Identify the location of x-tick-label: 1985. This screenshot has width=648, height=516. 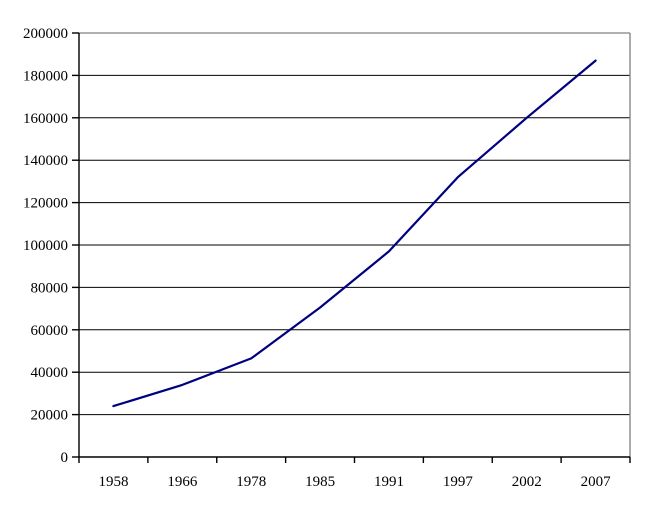
(320, 482).